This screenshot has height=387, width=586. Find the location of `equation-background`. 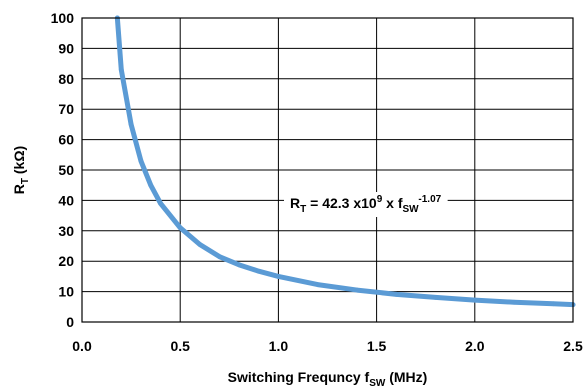

equation-background is located at coordinates (366, 204).